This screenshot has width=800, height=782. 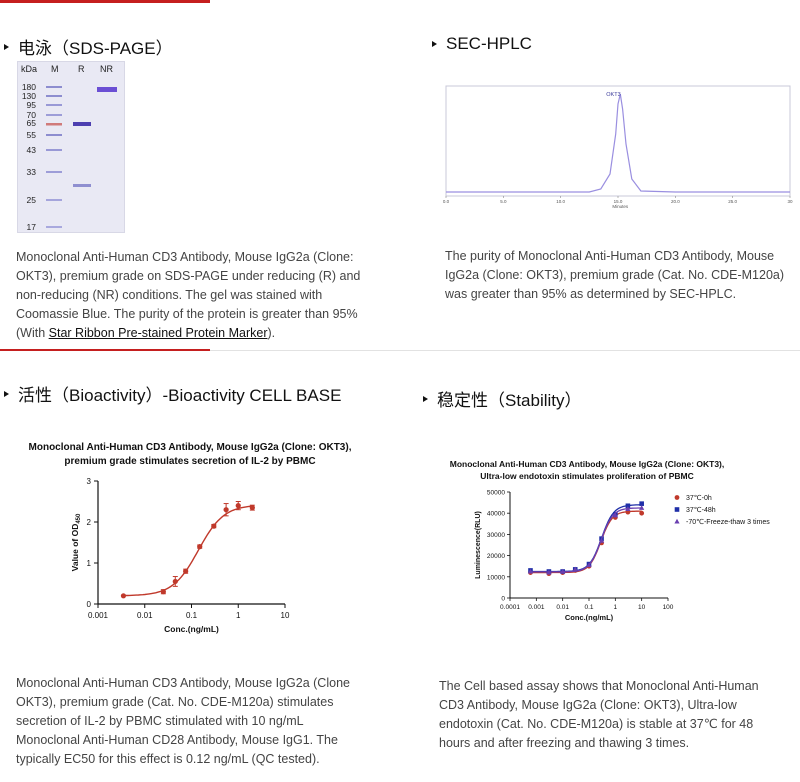 I want to click on stab-x-axis-label: Conc.(ng/mL), so click(x=589, y=617).